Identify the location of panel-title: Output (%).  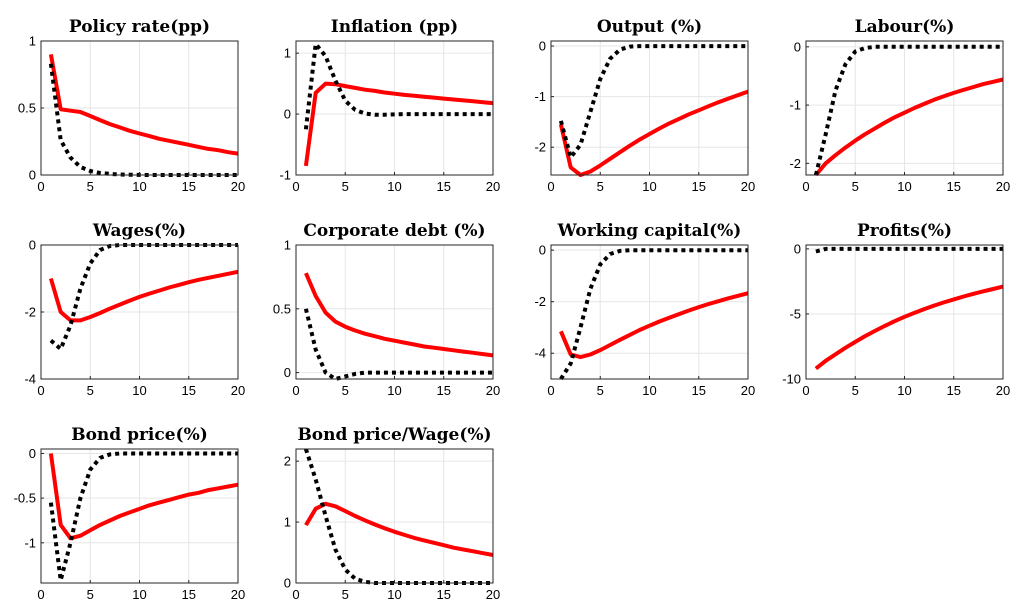
(649, 27).